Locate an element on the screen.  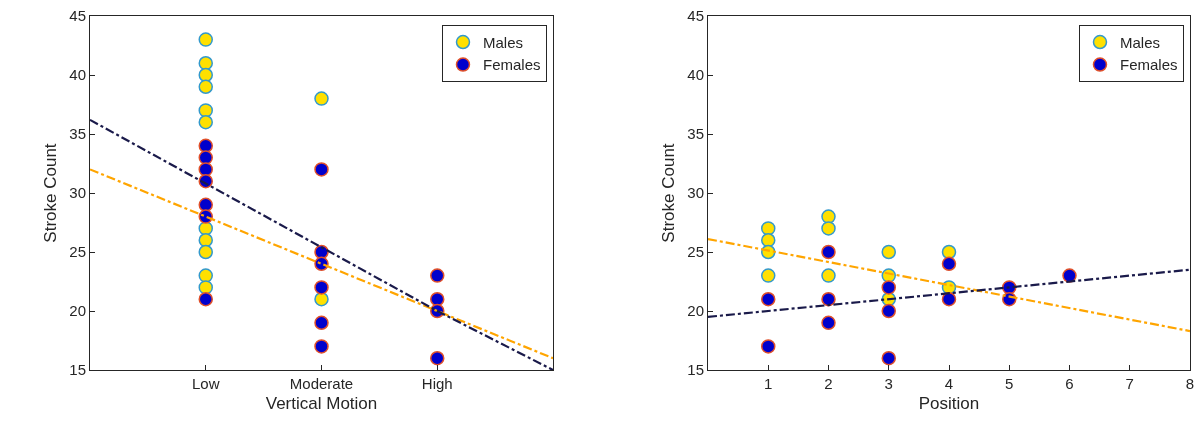
x-tick-label: Moderate is located at coordinates (321, 383).